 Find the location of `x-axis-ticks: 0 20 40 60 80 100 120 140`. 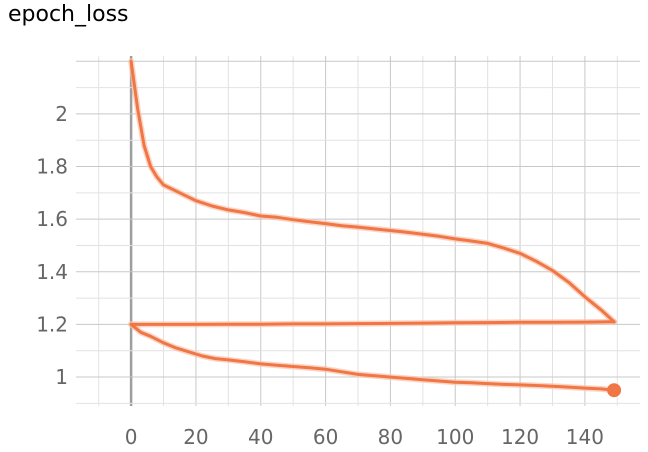

x-axis-ticks: 0 20 40 60 80 100 120 140 is located at coordinates (364, 437).